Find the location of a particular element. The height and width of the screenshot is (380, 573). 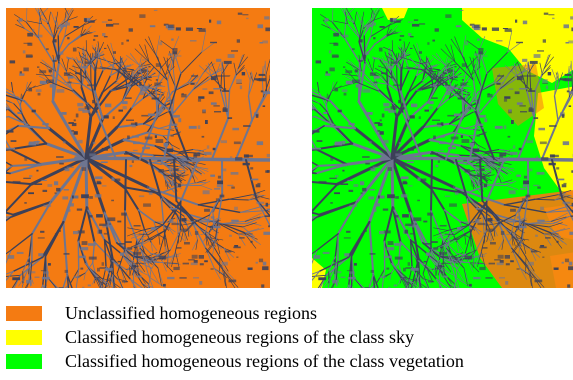

legend-item-unclassified: Unclassified homogeneous regions is located at coordinates (286, 314).